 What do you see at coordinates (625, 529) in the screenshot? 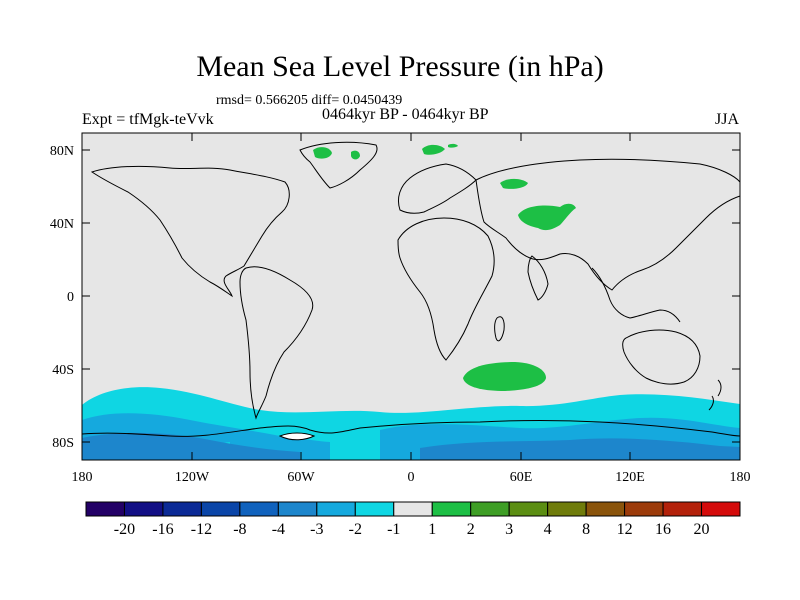
I see `colorbar-label: 12` at bounding box center [625, 529].